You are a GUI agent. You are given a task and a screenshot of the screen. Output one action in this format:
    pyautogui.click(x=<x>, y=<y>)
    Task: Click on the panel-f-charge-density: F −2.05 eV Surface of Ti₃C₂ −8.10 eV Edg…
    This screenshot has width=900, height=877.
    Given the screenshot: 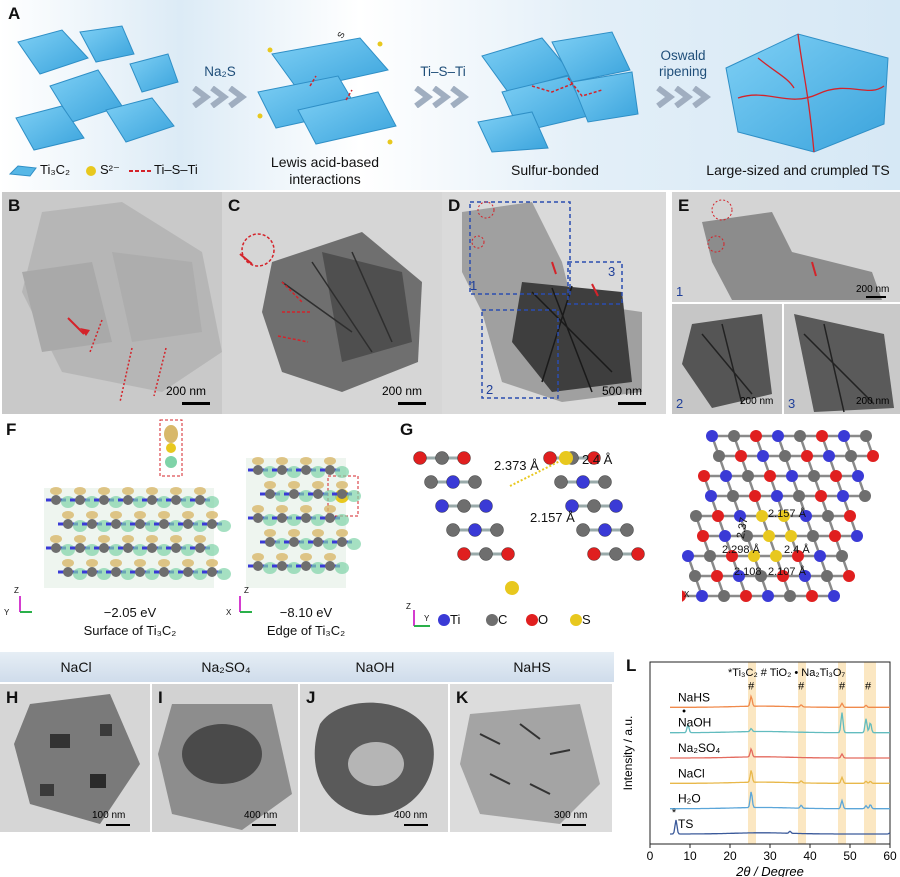 What is the action you would take?
    pyautogui.click(x=200, y=532)
    